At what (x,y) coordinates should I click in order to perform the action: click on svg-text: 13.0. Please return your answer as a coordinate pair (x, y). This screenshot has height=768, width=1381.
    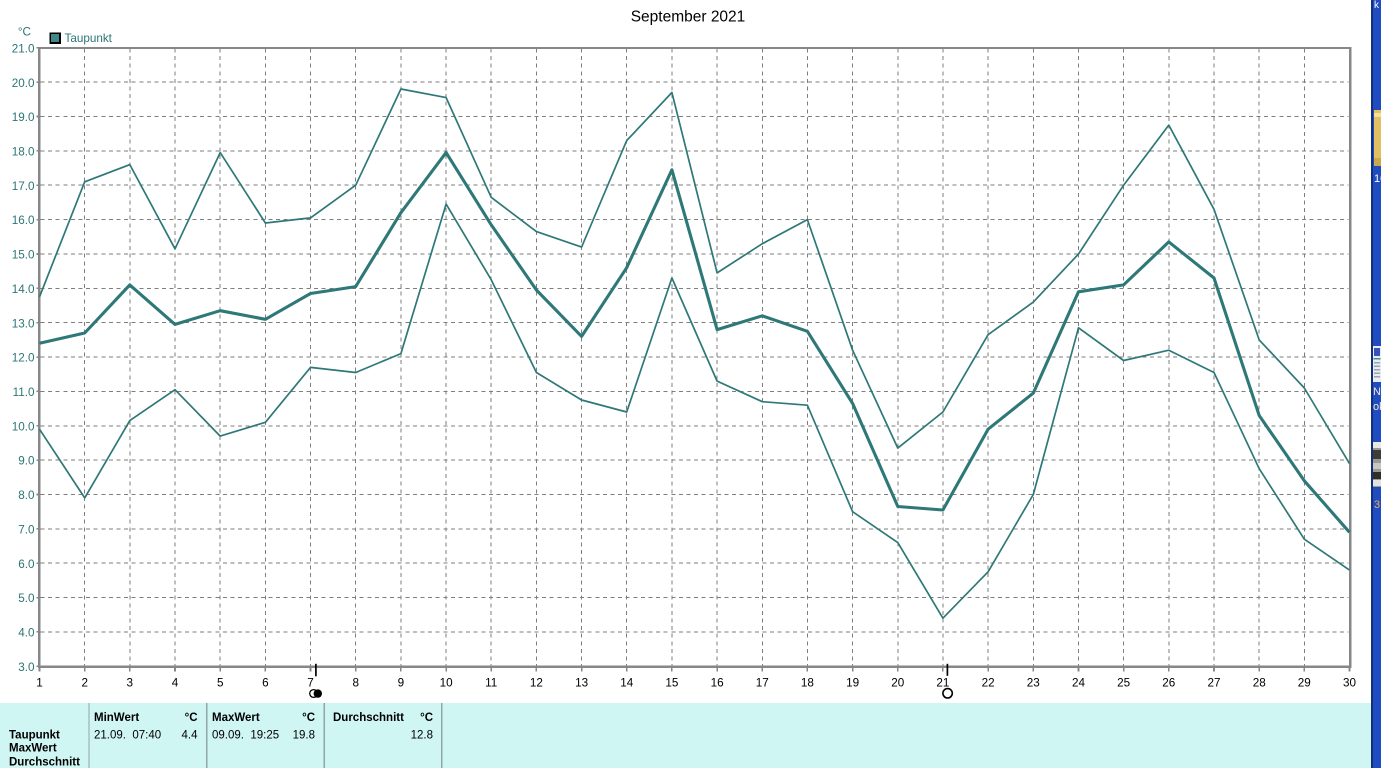
    Looking at the image, I should click on (23, 323).